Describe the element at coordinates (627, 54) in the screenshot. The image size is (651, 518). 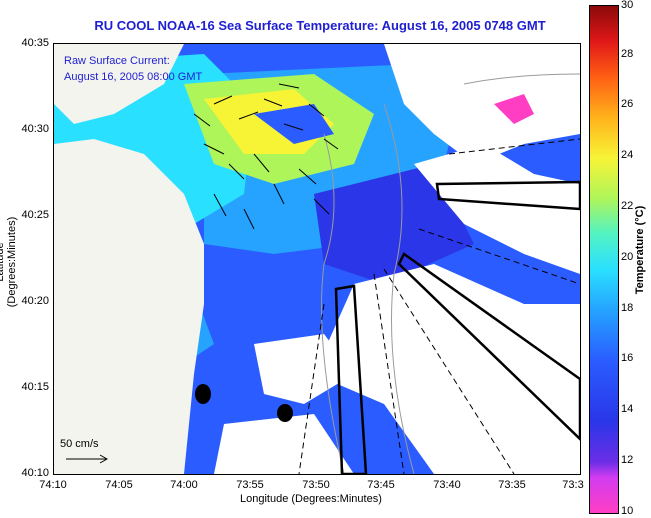
I see `cbar-tick-28: 28` at that location.